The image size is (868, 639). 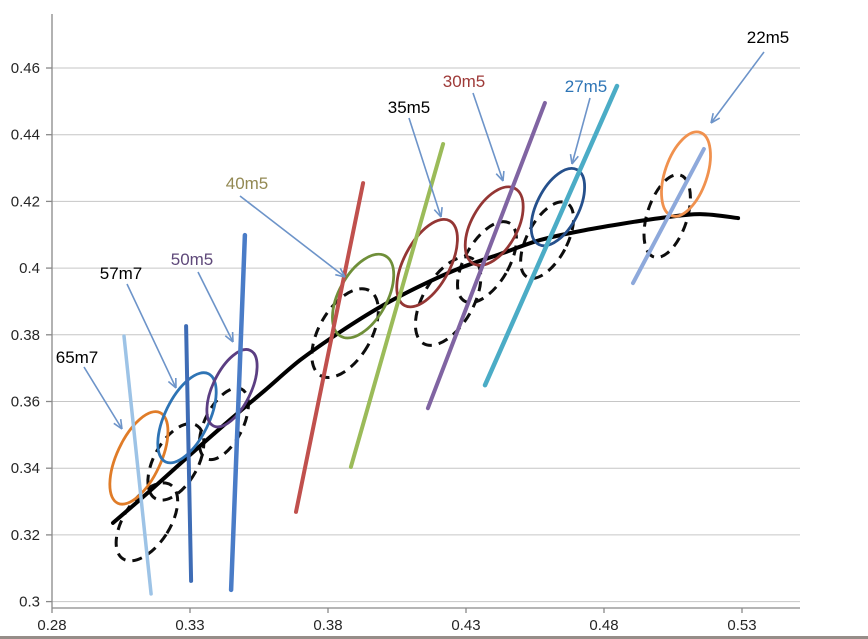 I want to click on y-tick-label: 0.32, so click(x=25, y=535).